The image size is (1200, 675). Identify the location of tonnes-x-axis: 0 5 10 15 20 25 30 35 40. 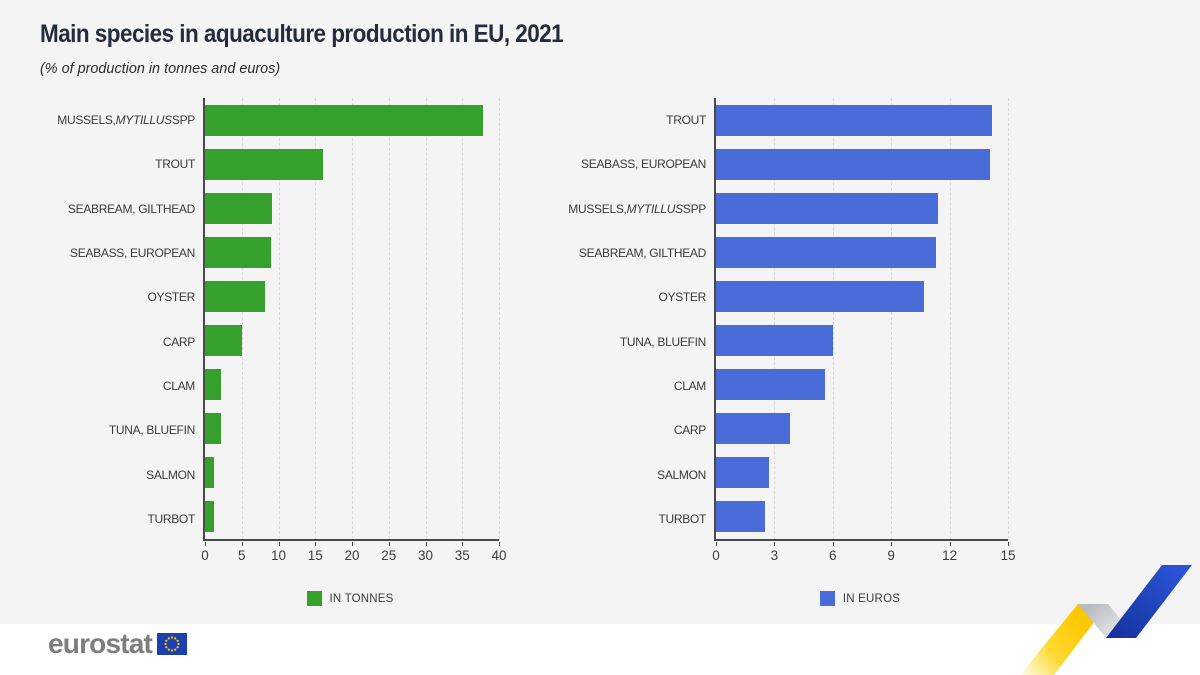
(354, 553).